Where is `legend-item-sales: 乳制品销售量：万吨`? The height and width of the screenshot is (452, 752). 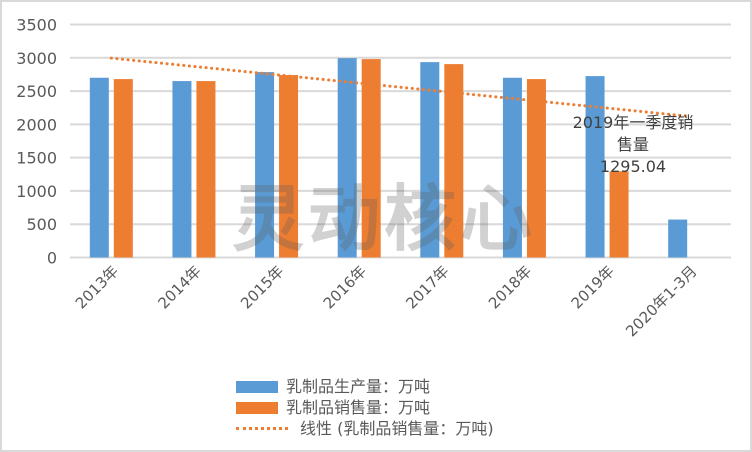
legend-item-sales: 乳制品销售量：万吨 is located at coordinates (365, 407).